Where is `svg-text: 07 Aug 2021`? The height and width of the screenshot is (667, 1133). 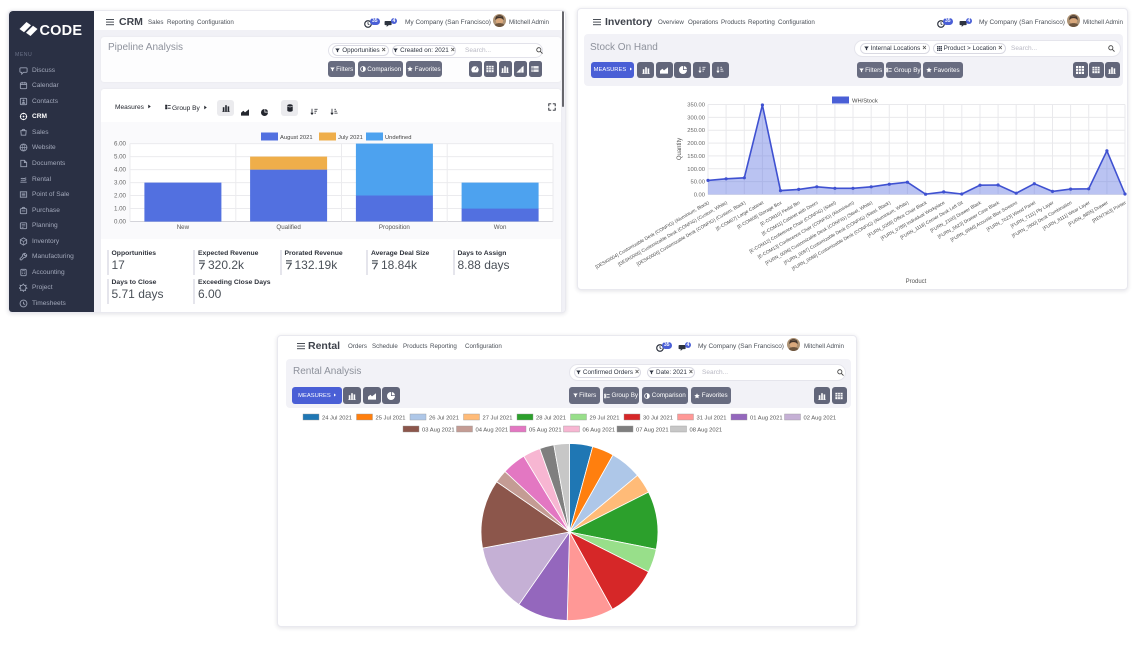
svg-text: 07 Aug 2021 is located at coordinates (652, 431).